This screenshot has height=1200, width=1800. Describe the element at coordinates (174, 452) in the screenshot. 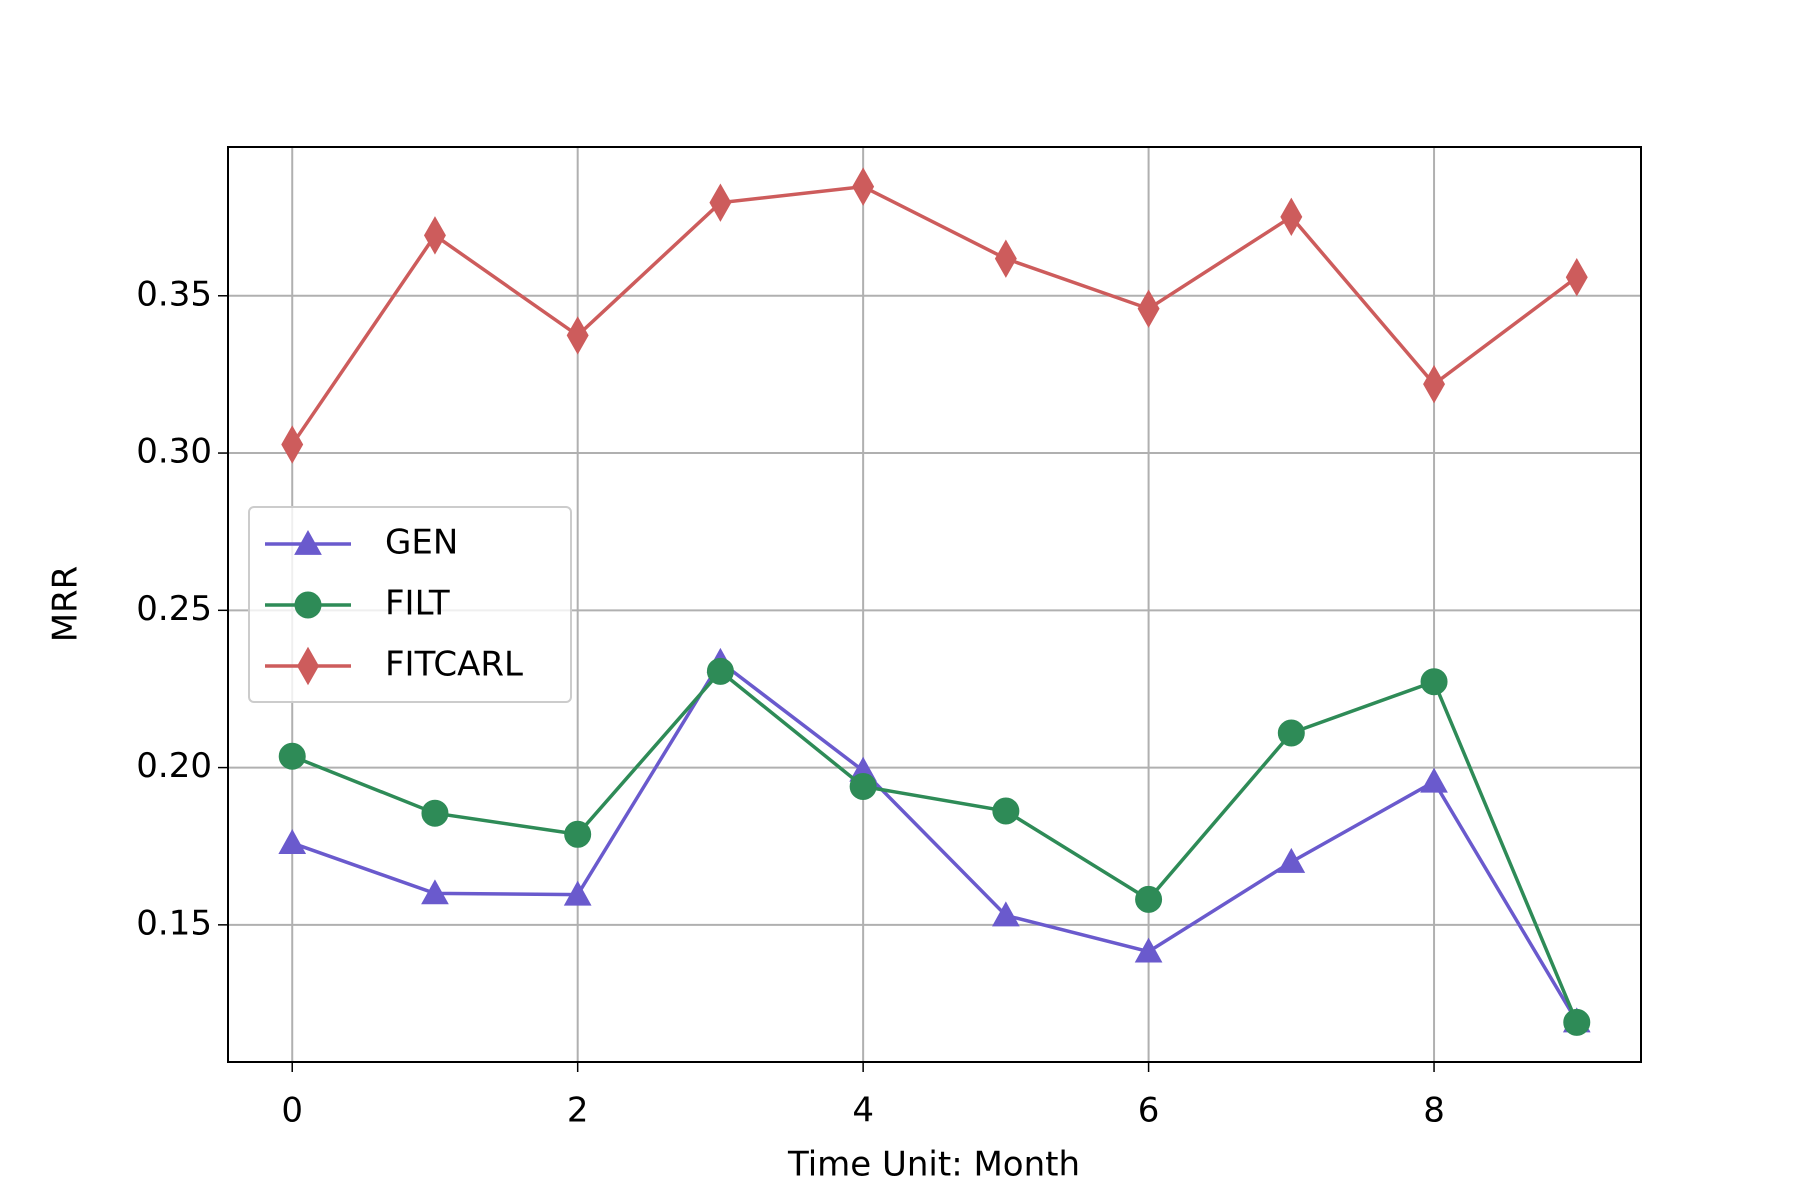

I see `y-tick-label: 0.30` at that location.